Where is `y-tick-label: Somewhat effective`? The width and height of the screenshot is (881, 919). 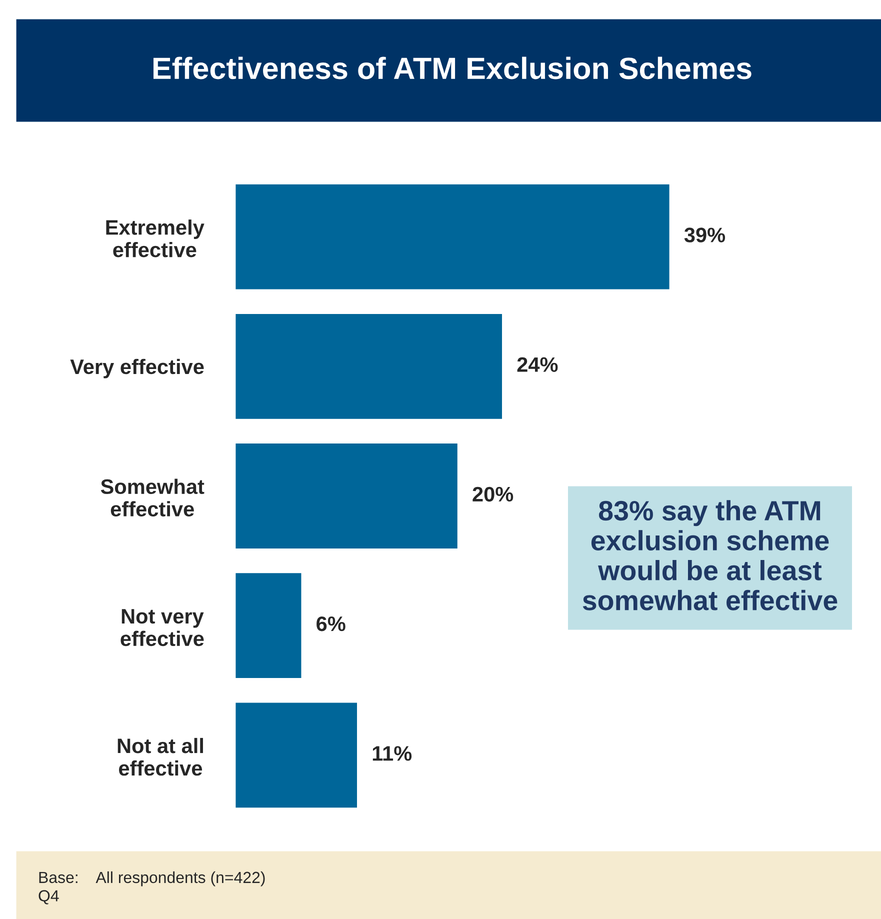
y-tick-label: Somewhat effective is located at coordinates (152, 497).